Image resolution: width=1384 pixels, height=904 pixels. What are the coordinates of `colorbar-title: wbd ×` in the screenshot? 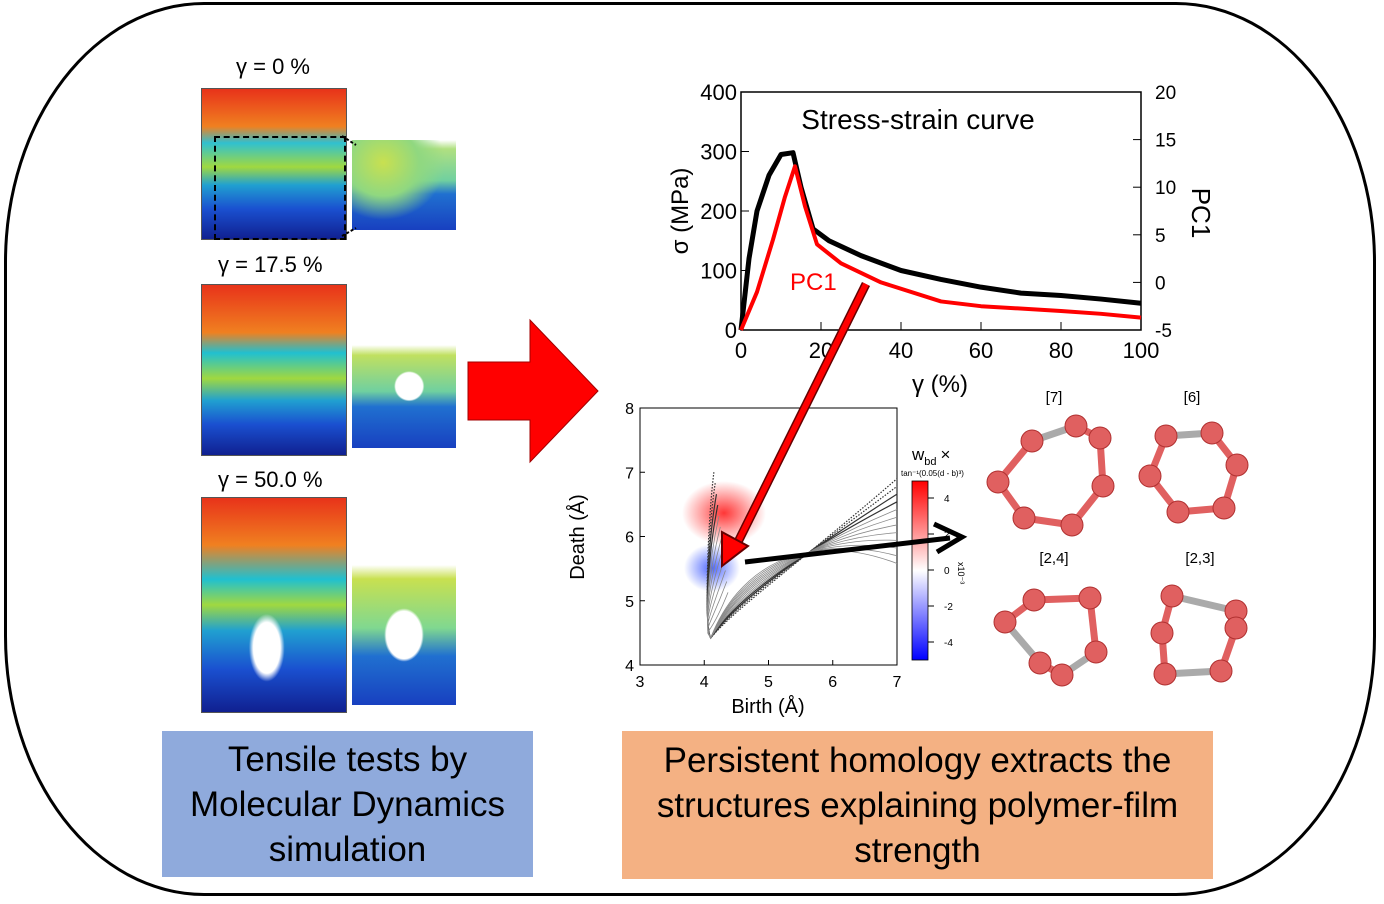 It's located at (930, 456).